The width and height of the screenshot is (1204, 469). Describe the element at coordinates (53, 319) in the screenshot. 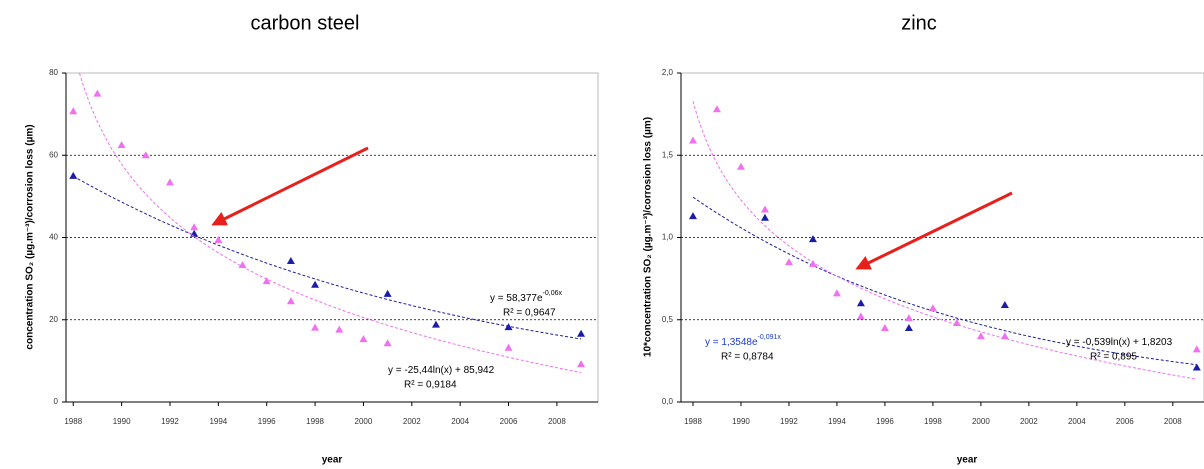

I see `y-tick-label: 20` at that location.